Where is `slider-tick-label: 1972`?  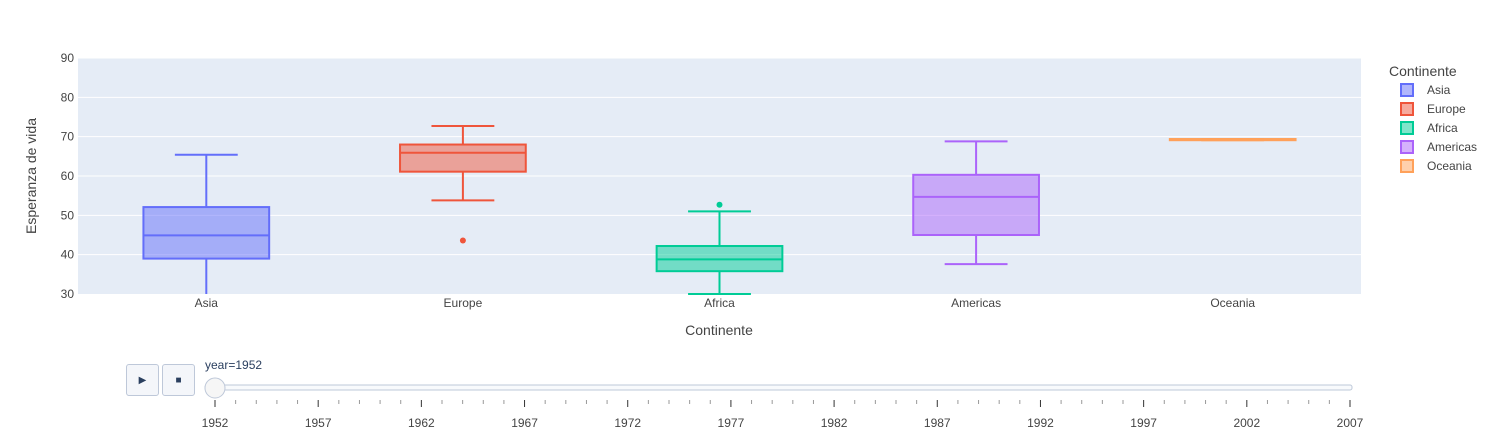 slider-tick-label: 1972 is located at coordinates (627, 423).